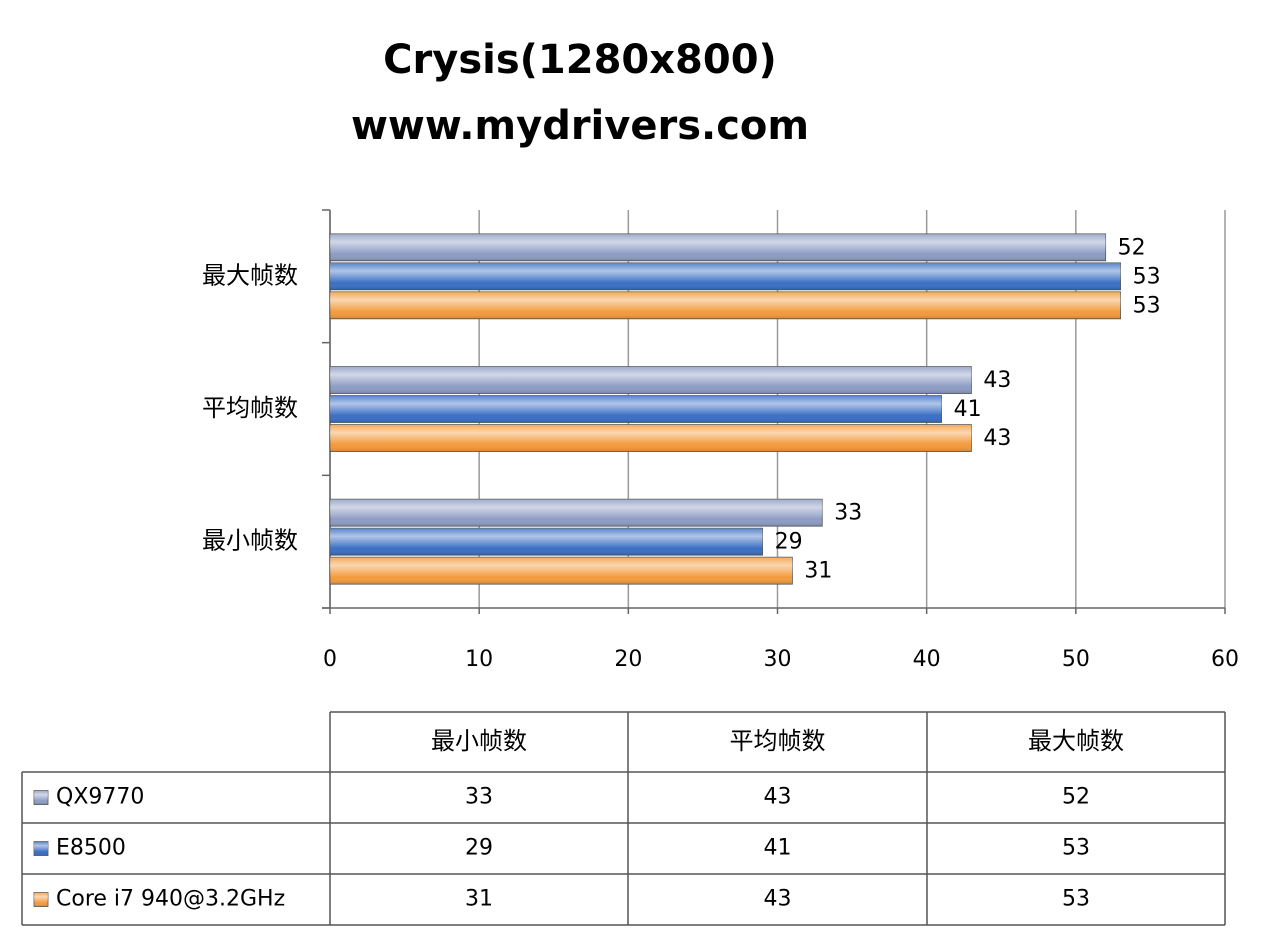 The height and width of the screenshot is (951, 1280). Describe the element at coordinates (927, 659) in the screenshot. I see `x-tick-label: 40` at that location.